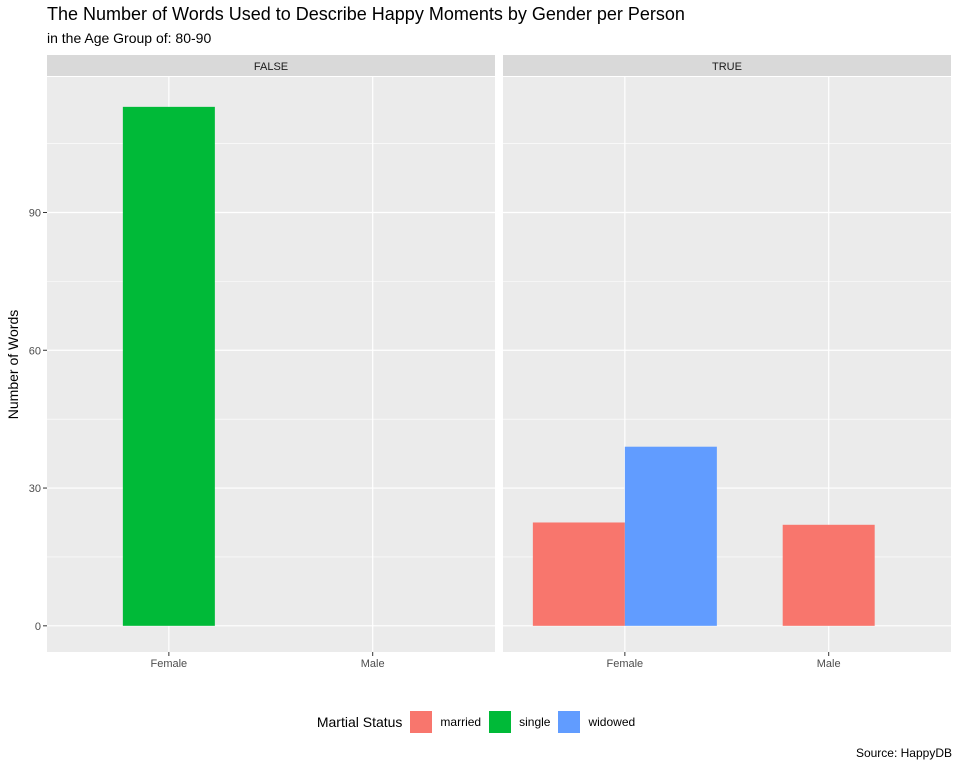  Describe the element at coordinates (670, 536) in the screenshot. I see `bar-true-female-widowed` at that location.